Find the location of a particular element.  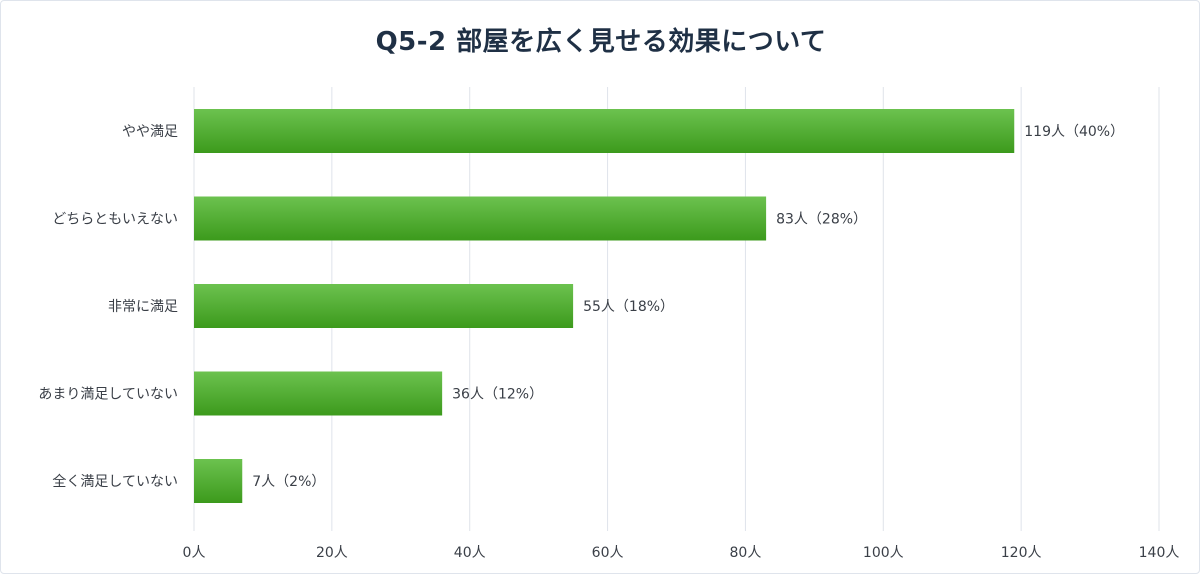

data-label: 83人（28%） is located at coordinates (821, 220).